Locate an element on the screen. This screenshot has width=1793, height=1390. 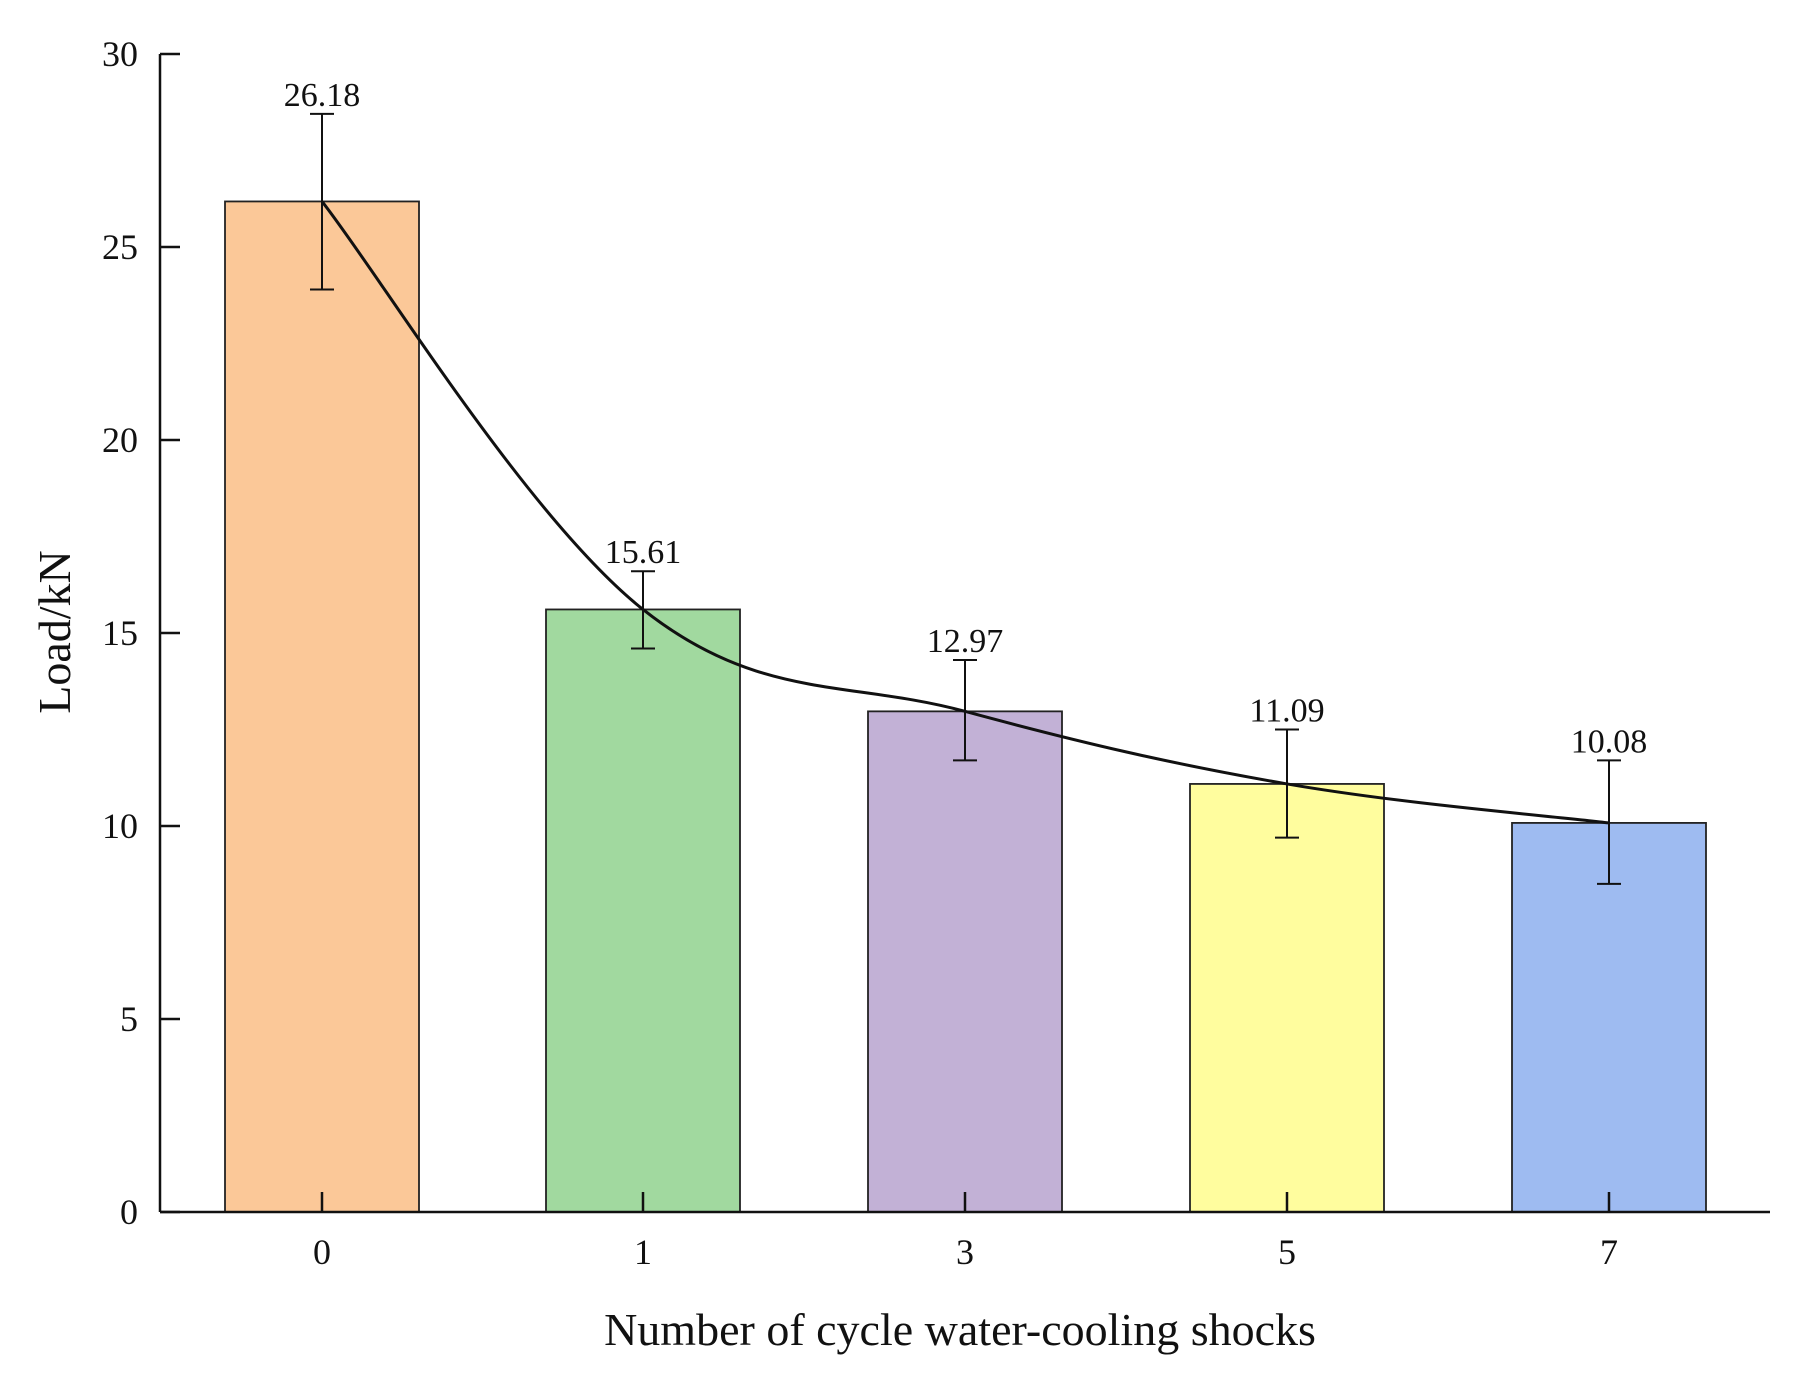
data-label-5: 11.09 is located at coordinates (1286, 711).